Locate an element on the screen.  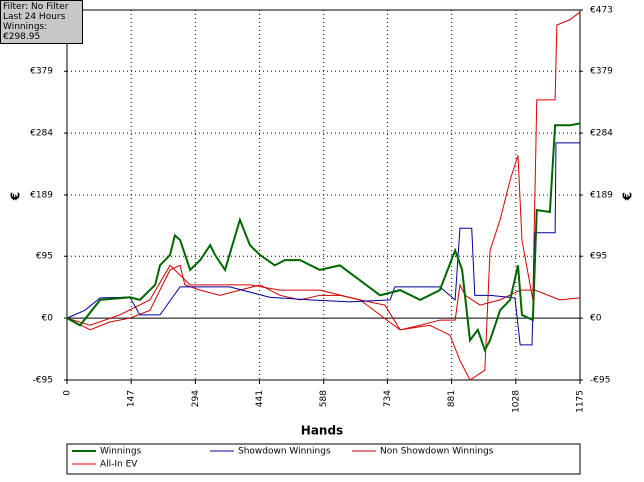
y-tick-label-right: €95 is located at coordinates (598, 257).